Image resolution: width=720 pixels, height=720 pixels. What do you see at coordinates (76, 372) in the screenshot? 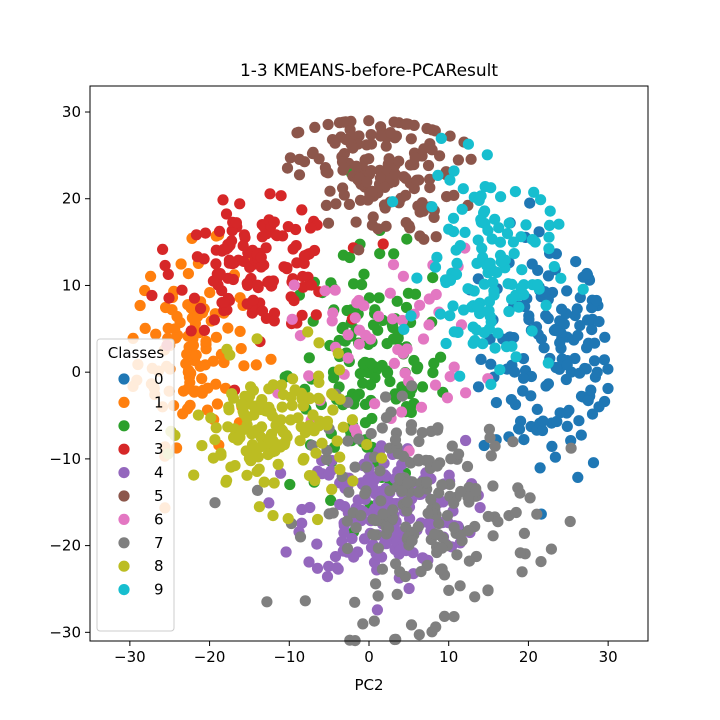
I see `y-tick-label: 0` at bounding box center [76, 372].